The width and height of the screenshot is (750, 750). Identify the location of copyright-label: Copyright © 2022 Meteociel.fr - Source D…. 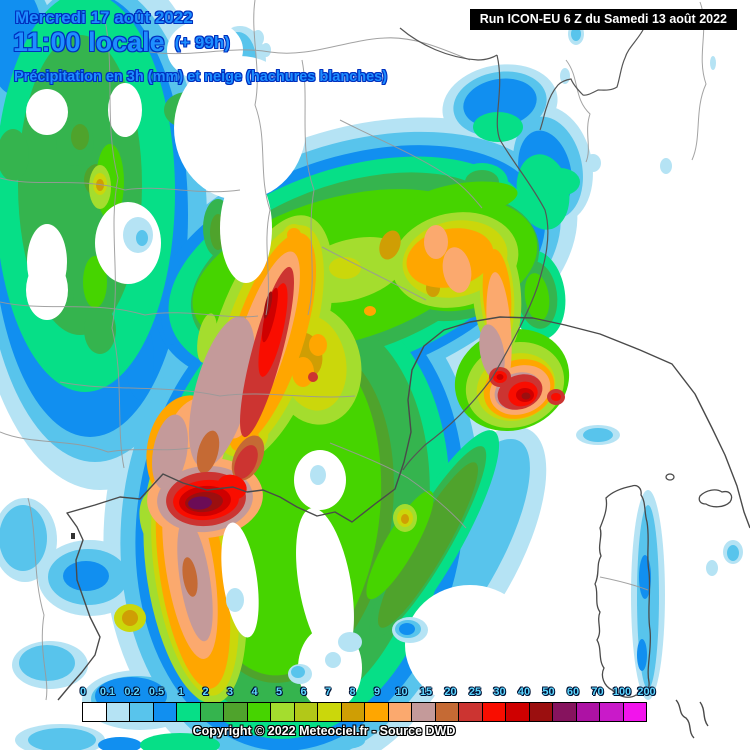
(324, 731).